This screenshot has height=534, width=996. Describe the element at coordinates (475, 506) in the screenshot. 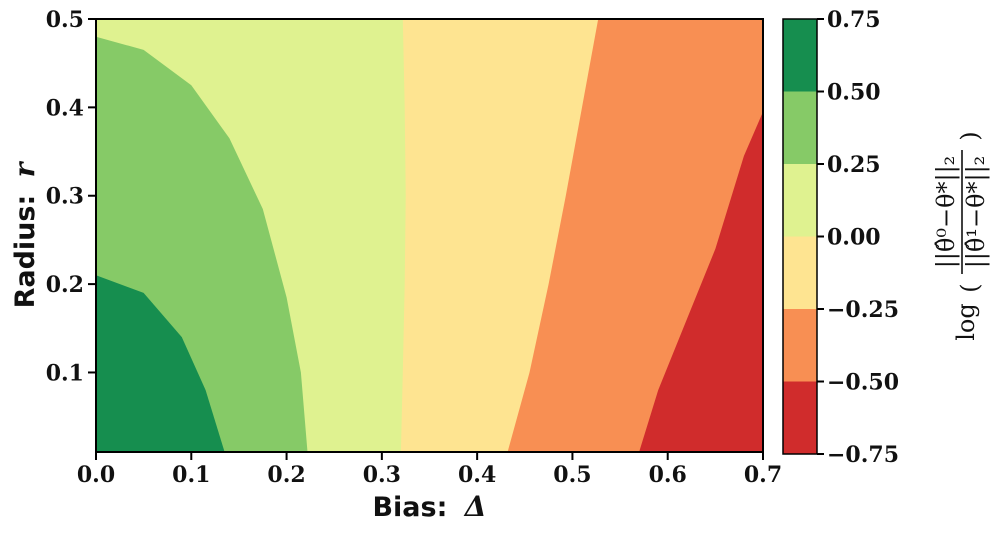

I see `x-axis-label-symbol: Δ` at that location.